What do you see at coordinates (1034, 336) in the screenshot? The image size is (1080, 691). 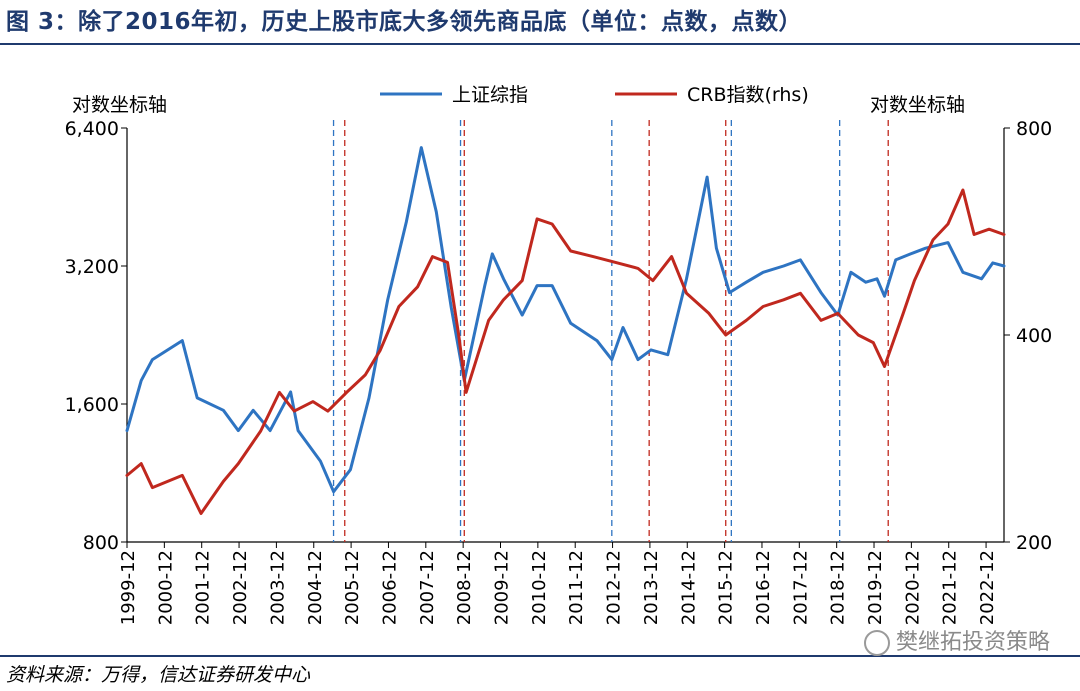 I see `right-tick-label: 400` at bounding box center [1034, 336].